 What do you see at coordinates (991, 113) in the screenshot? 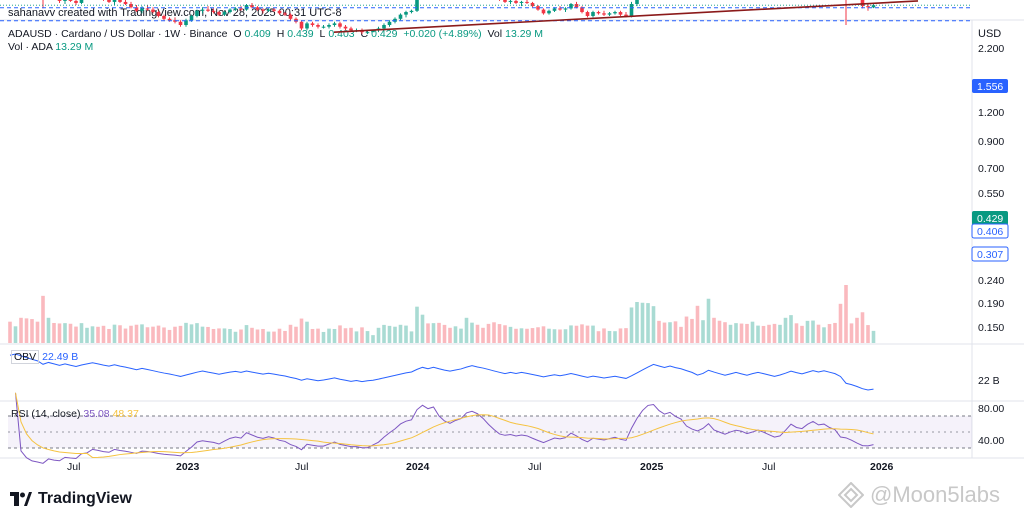
I see `price-tick: 1.200` at bounding box center [991, 113].